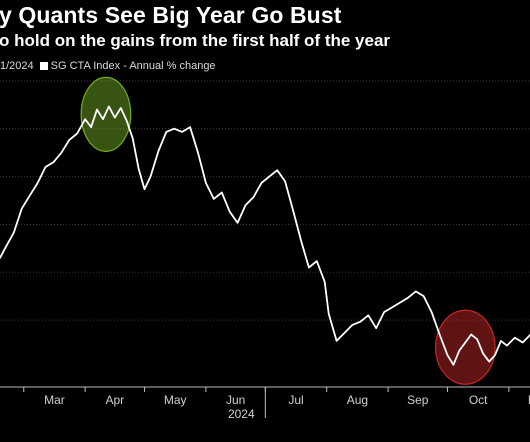 This screenshot has width=530, height=442. Describe the element at coordinates (478, 400) in the screenshot. I see `x-tick-label-oct: Oct` at that location.